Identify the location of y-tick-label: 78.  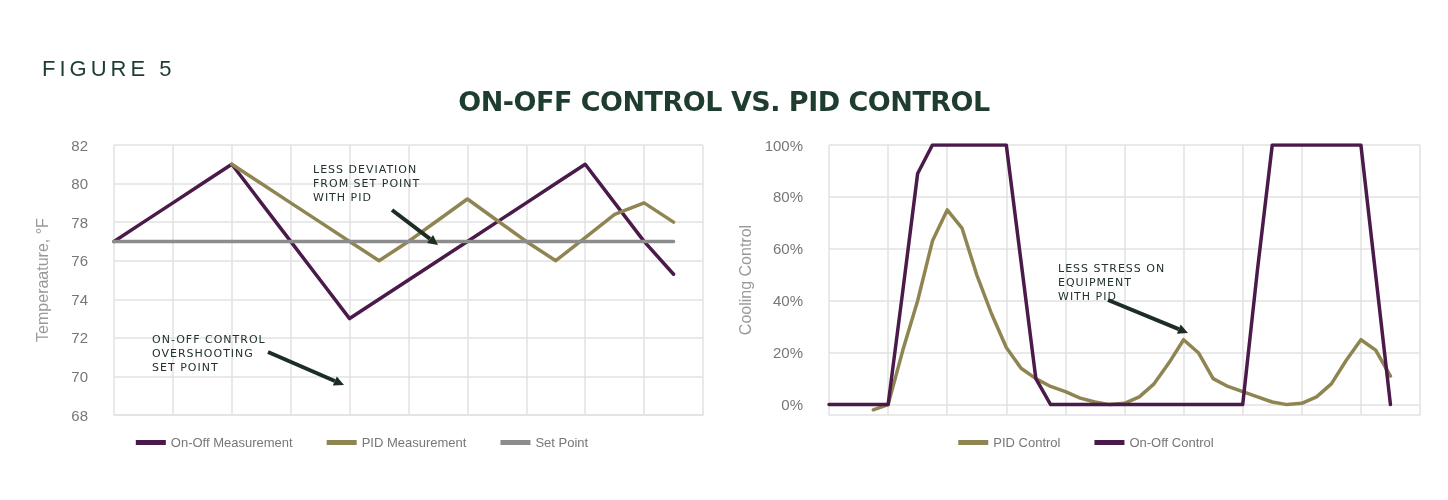
(79, 222).